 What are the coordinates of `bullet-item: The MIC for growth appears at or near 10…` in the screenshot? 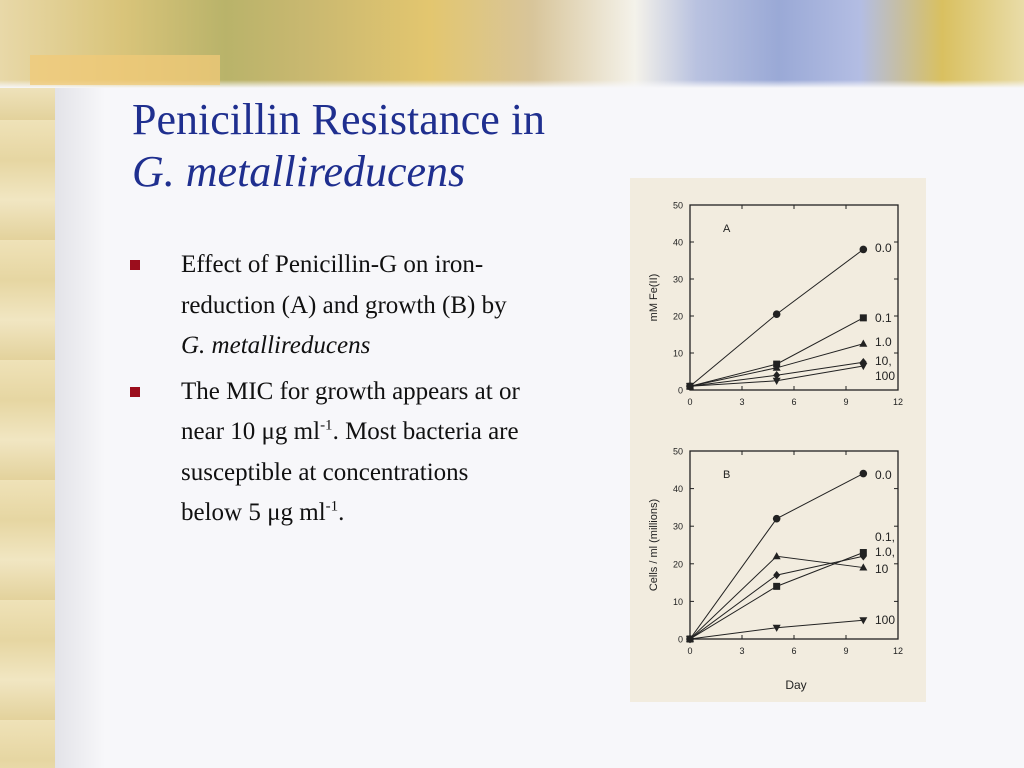 It's located at (330, 453).